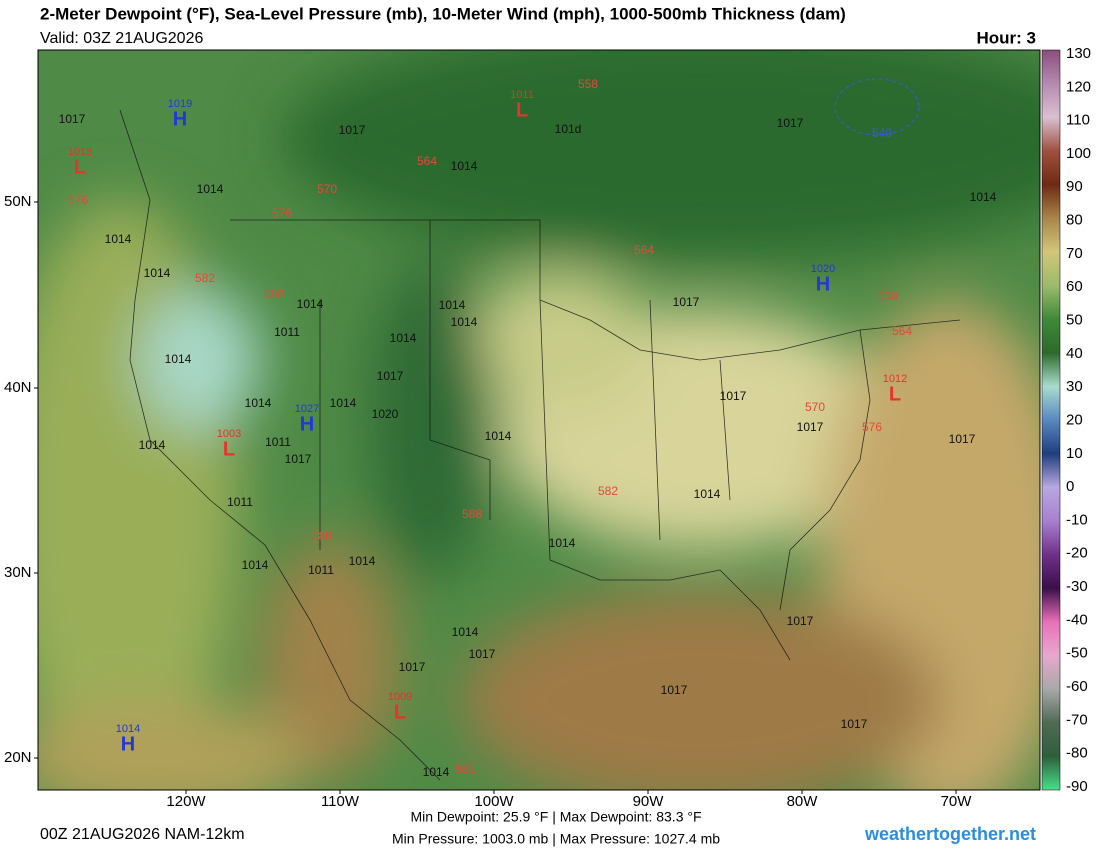 Image resolution: width=1100 pixels, height=855 pixels. I want to click on center-value: 1011, so click(522, 95).